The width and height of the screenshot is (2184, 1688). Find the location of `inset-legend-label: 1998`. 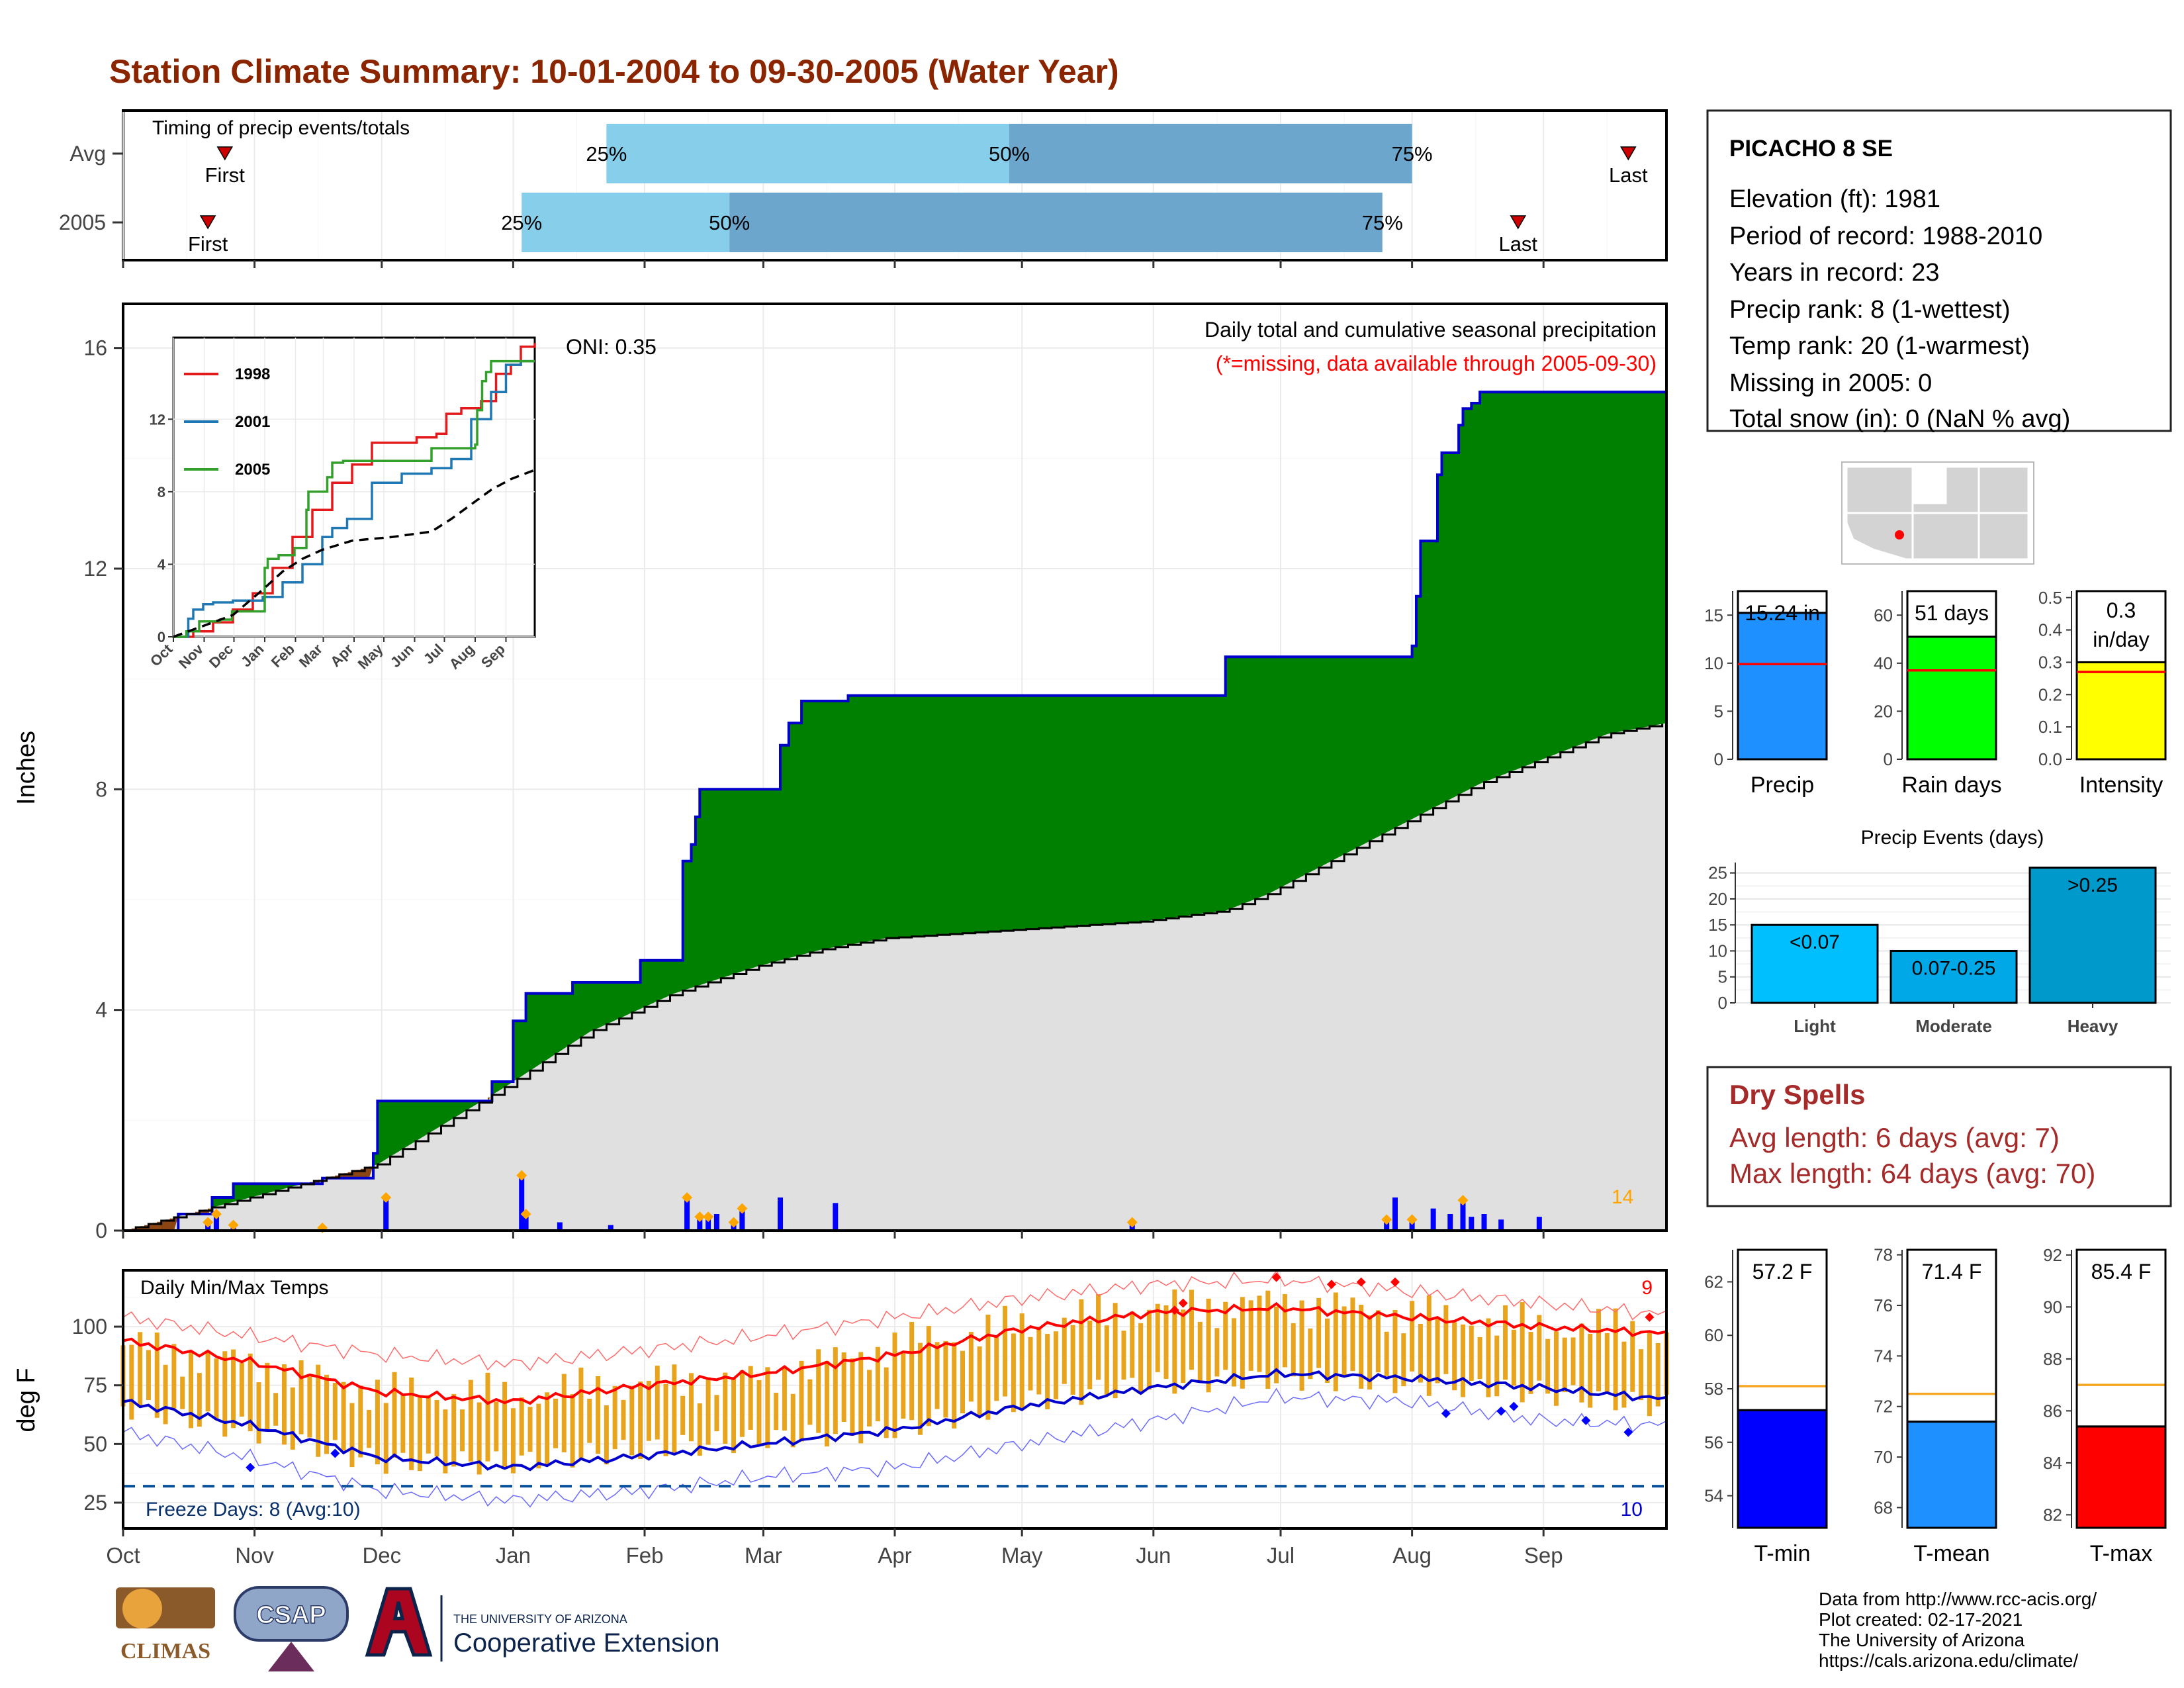

inset-legend-label: 1998 is located at coordinates (252, 374).